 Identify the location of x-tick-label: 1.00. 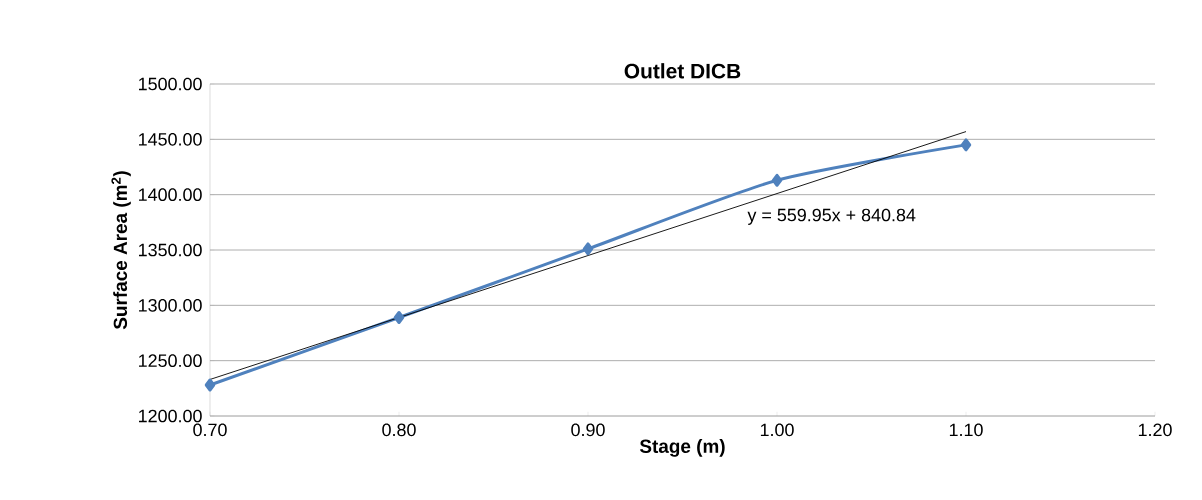
(777, 430).